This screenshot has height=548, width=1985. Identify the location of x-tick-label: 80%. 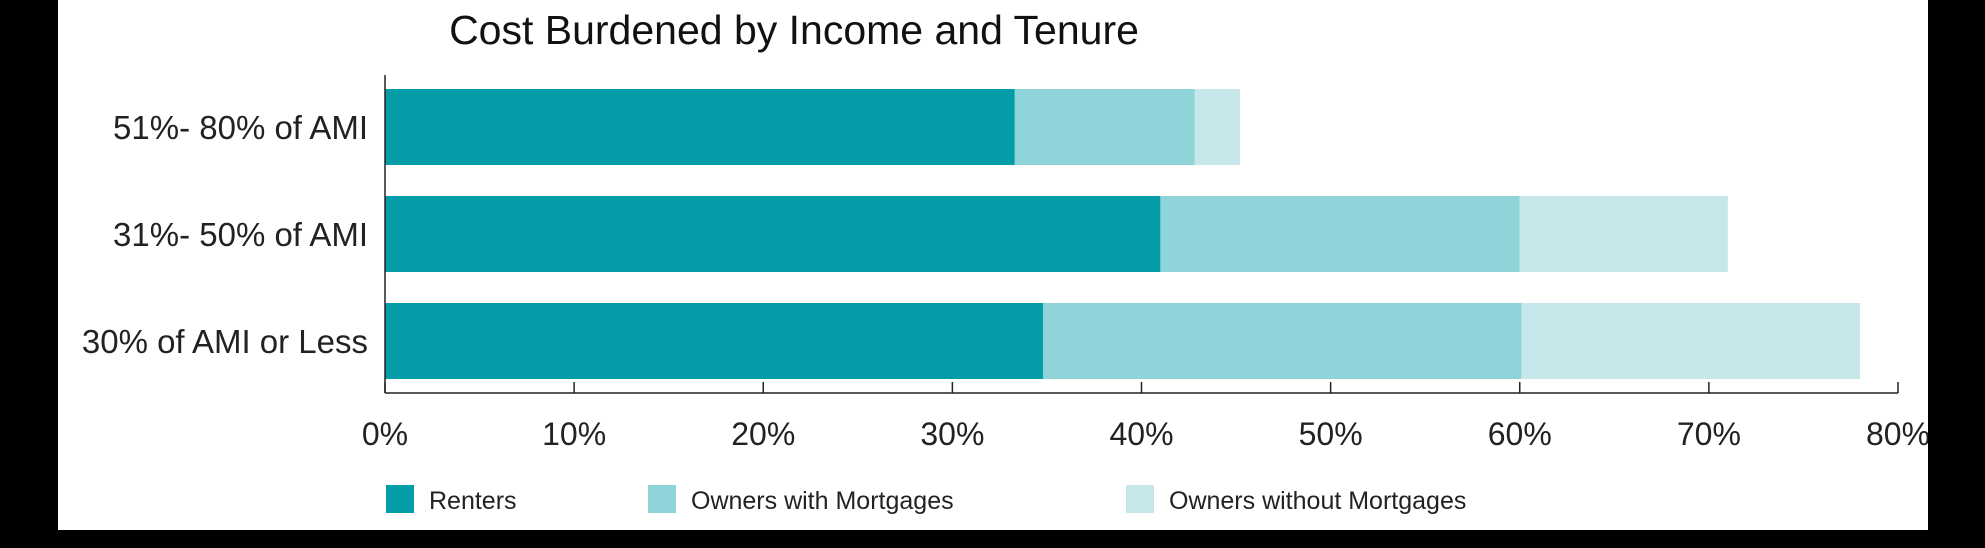
(1897, 434).